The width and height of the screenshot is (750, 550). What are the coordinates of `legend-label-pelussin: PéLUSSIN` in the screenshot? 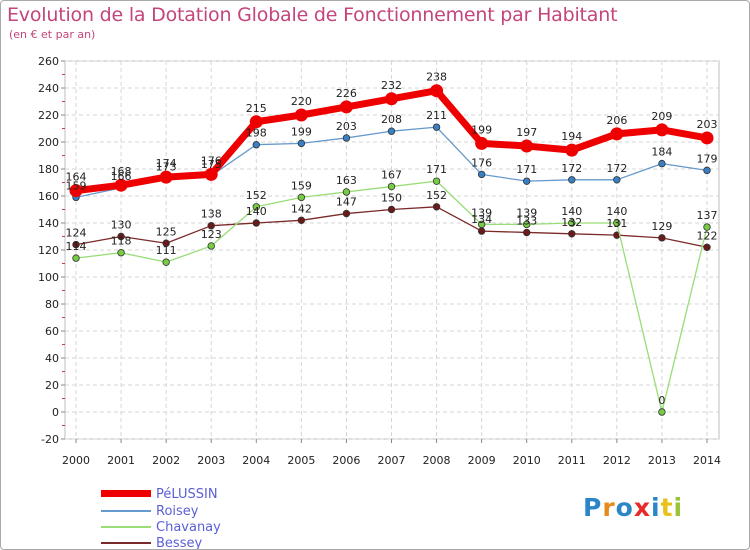 It's located at (187, 494).